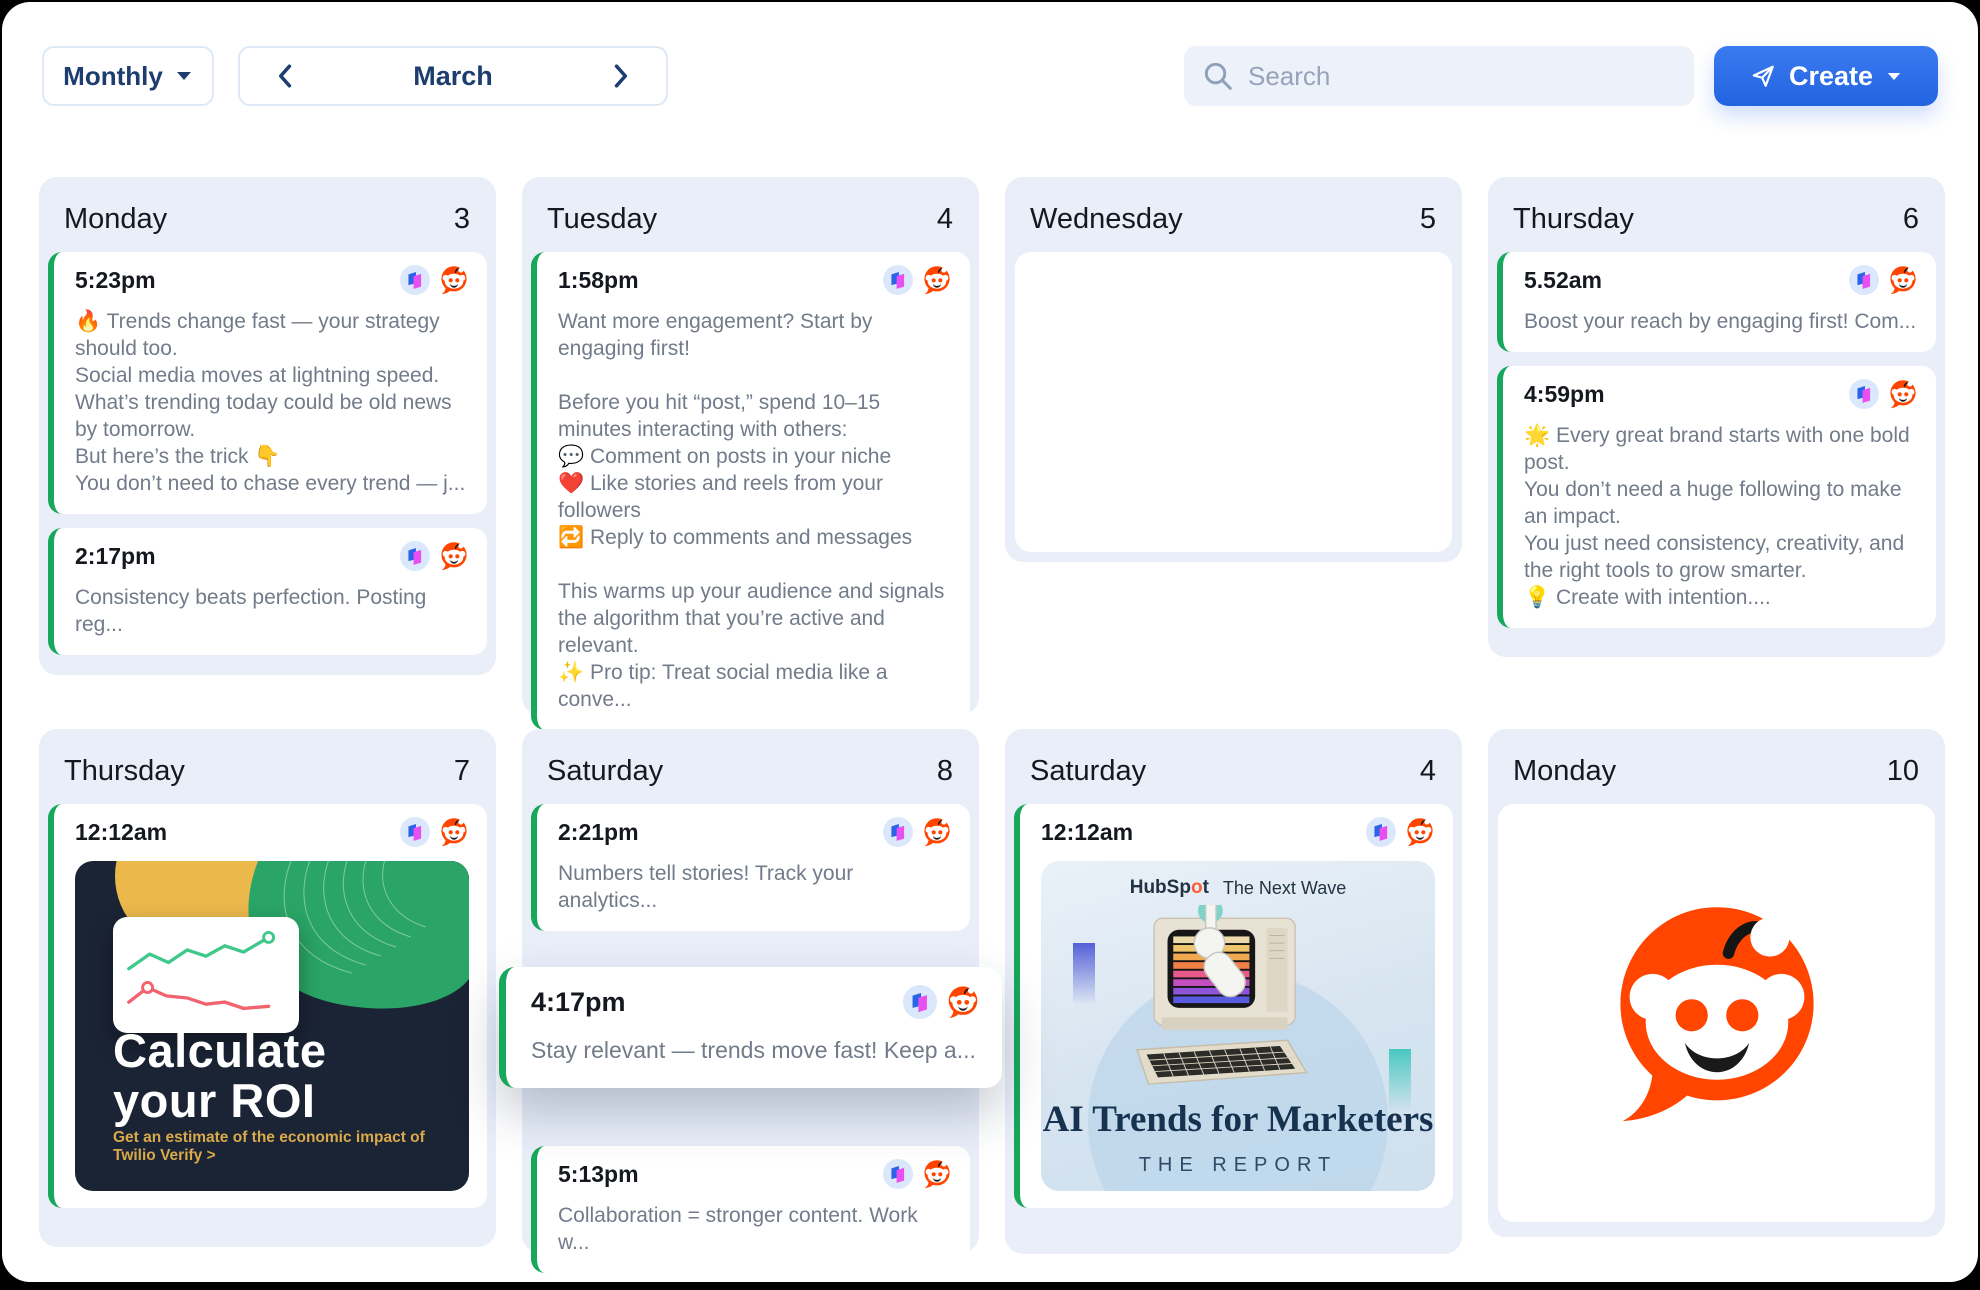  I want to click on day-header: Thursday 7, so click(267, 766).